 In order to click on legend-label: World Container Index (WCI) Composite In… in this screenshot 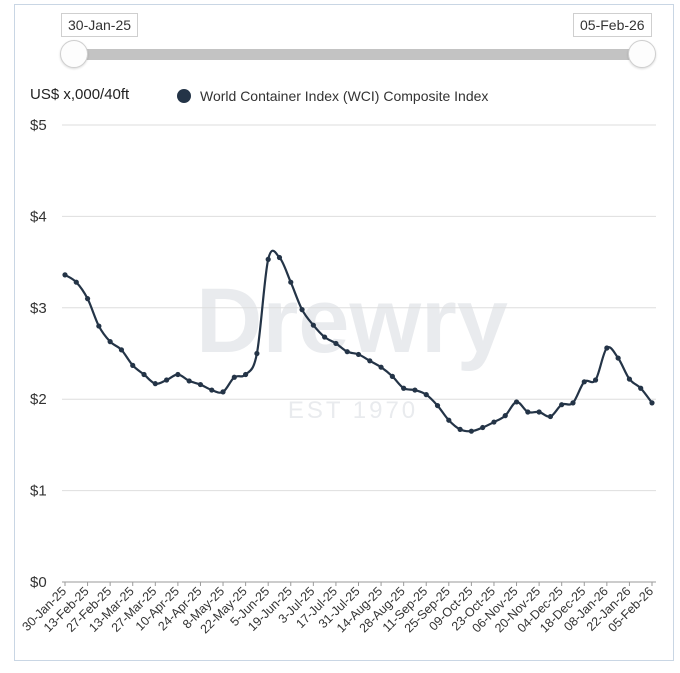, I will do `click(344, 96)`.